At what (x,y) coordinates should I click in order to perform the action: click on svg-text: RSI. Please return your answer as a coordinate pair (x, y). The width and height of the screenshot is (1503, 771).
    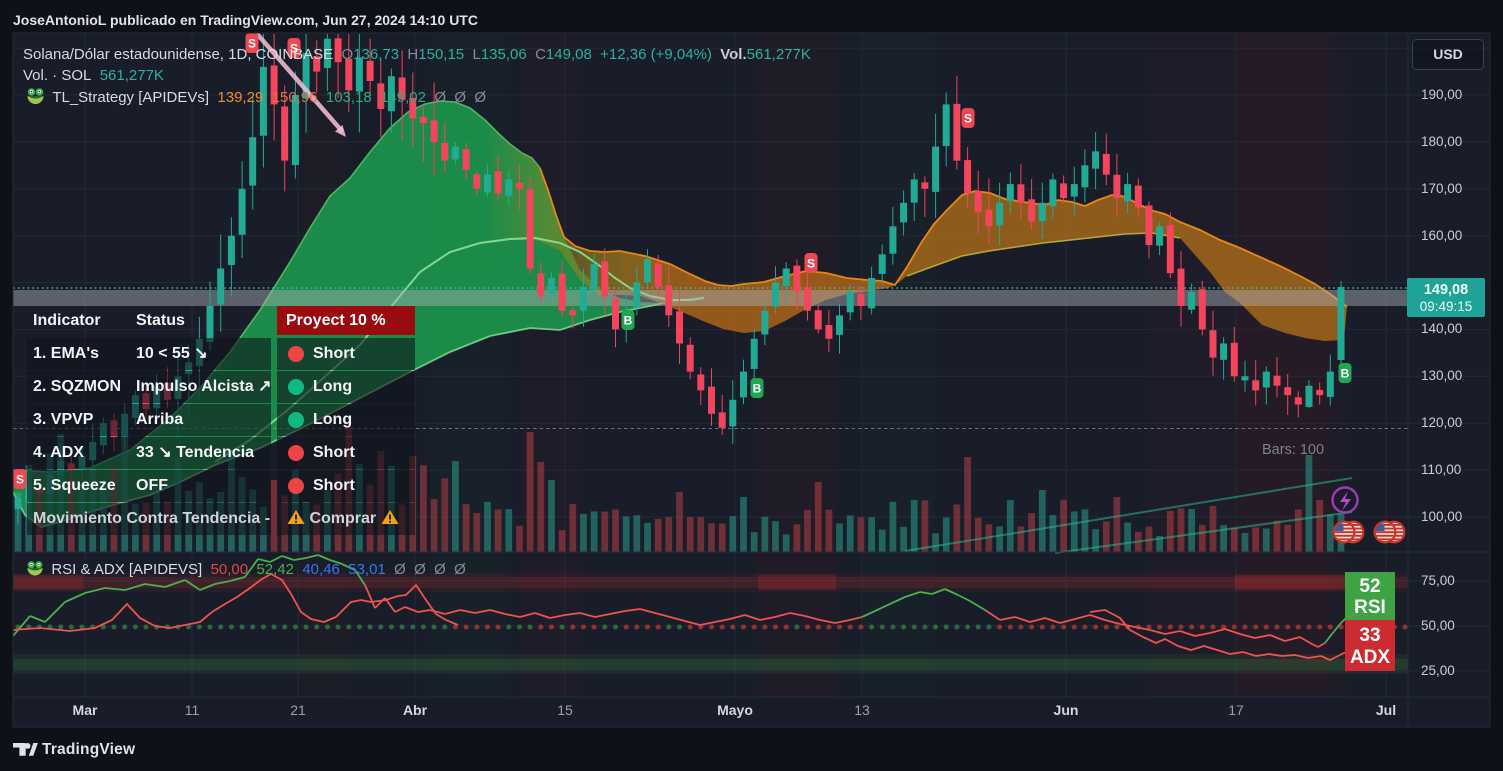
    Looking at the image, I should click on (1370, 607).